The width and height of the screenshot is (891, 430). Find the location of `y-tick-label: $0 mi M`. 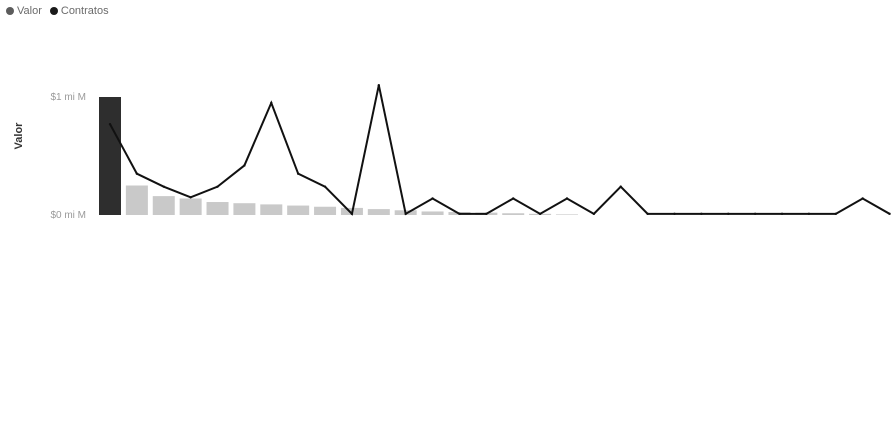

y-tick-label: $0 mi M is located at coordinates (68, 215).